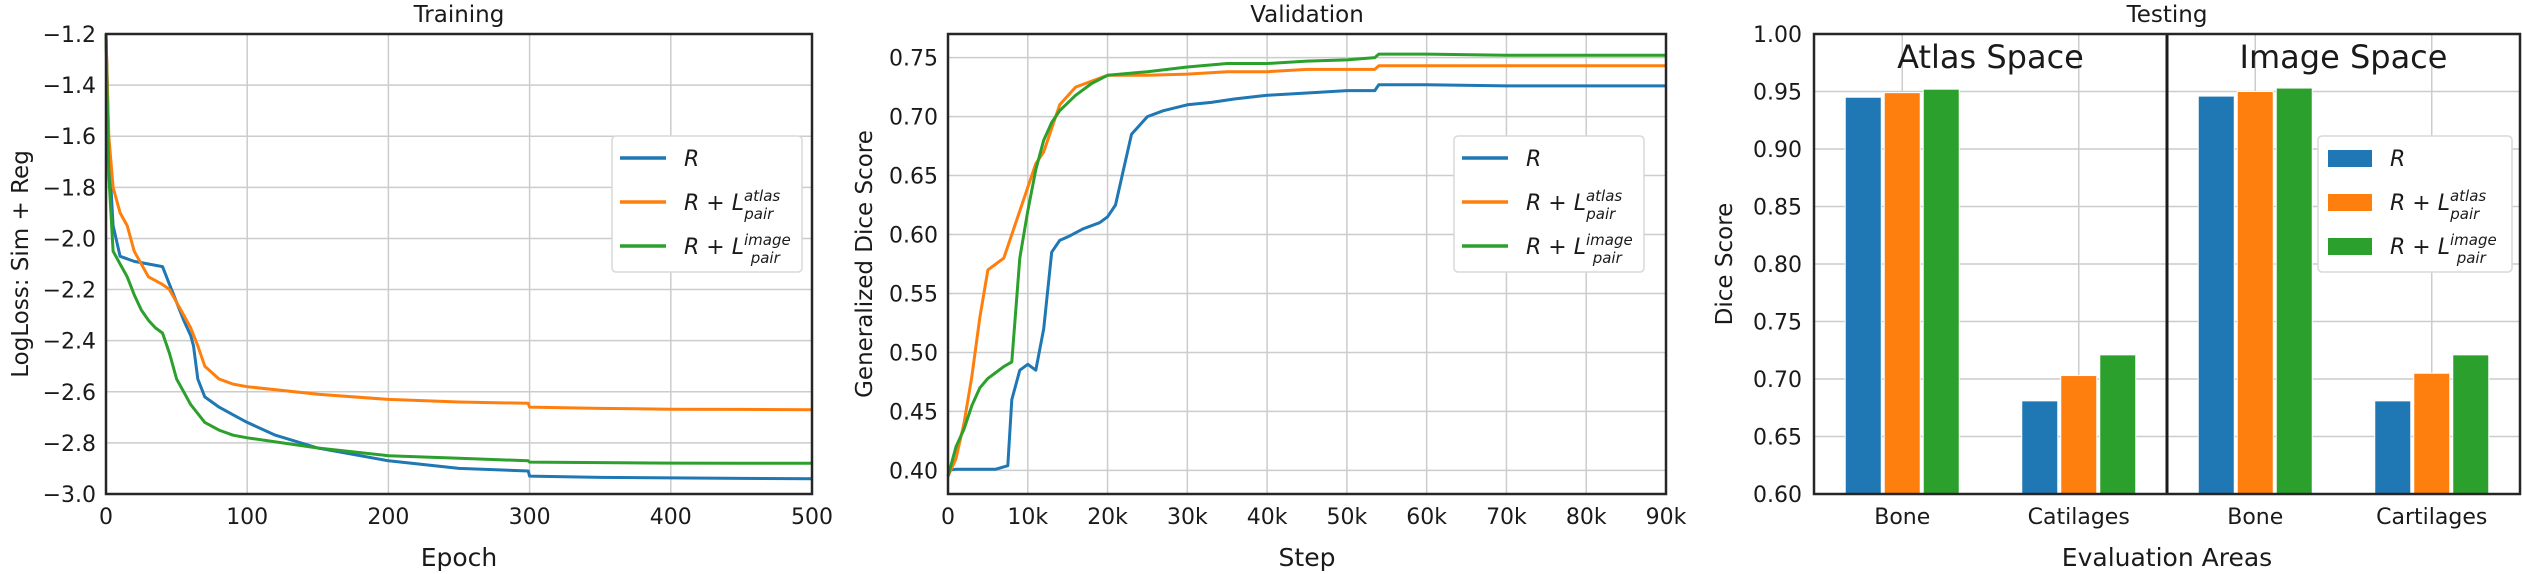 The width and height of the screenshot is (2522, 574). What do you see at coordinates (69, 342) in the screenshot?
I see `training-ytick-label: −2.4` at bounding box center [69, 342].